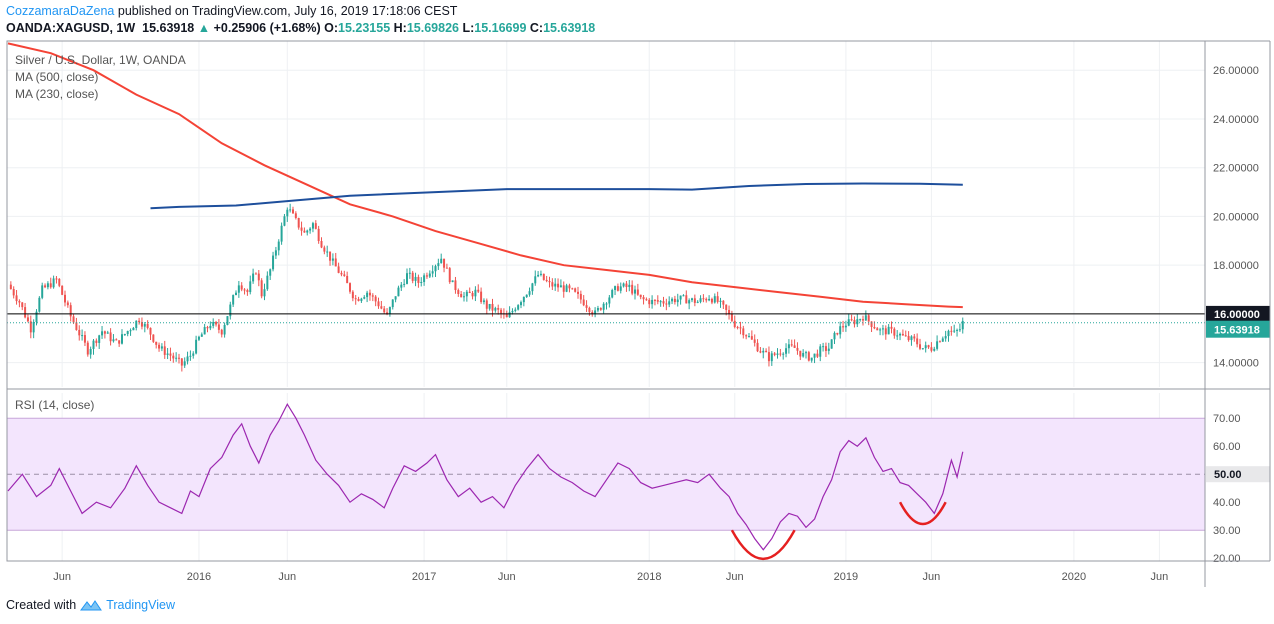 The height and width of the screenshot is (624, 1274). Describe the element at coordinates (60, 11) in the screenshot. I see `publisher-link: CozzamaraDaZena` at that location.